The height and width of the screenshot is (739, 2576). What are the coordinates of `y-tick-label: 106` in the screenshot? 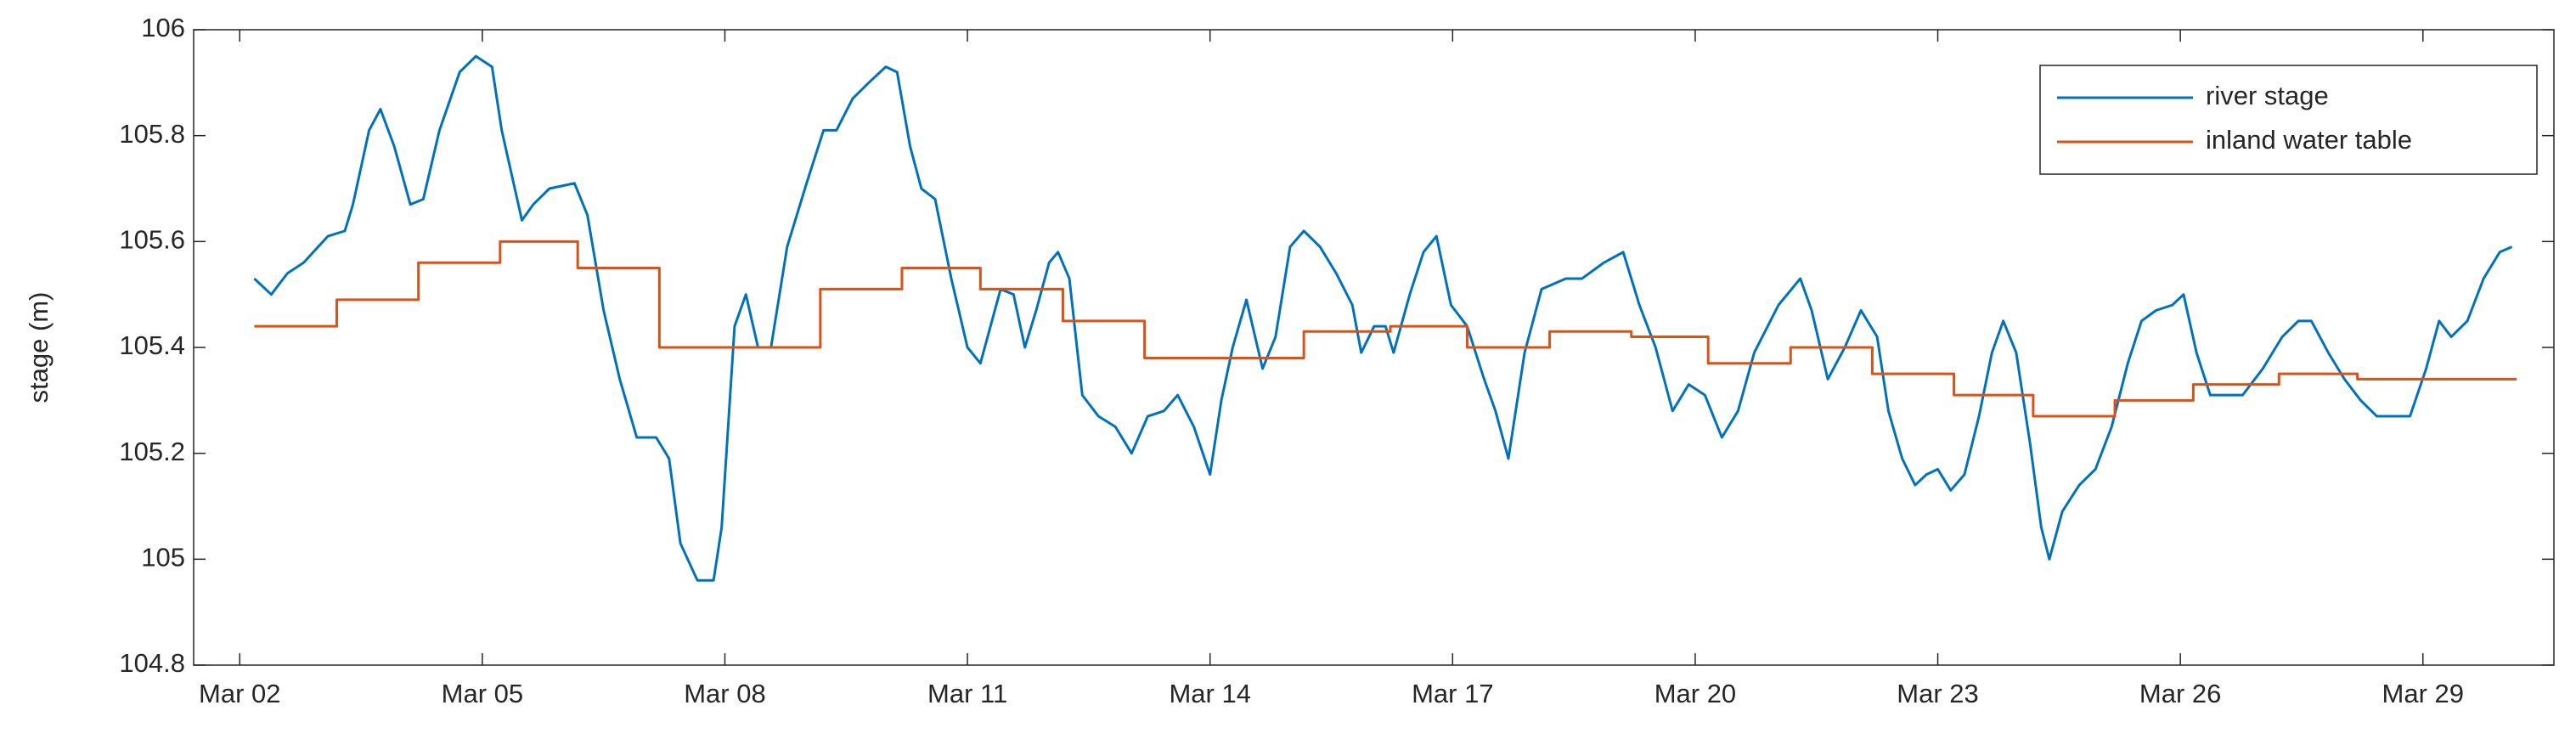 It's located at (163, 27).